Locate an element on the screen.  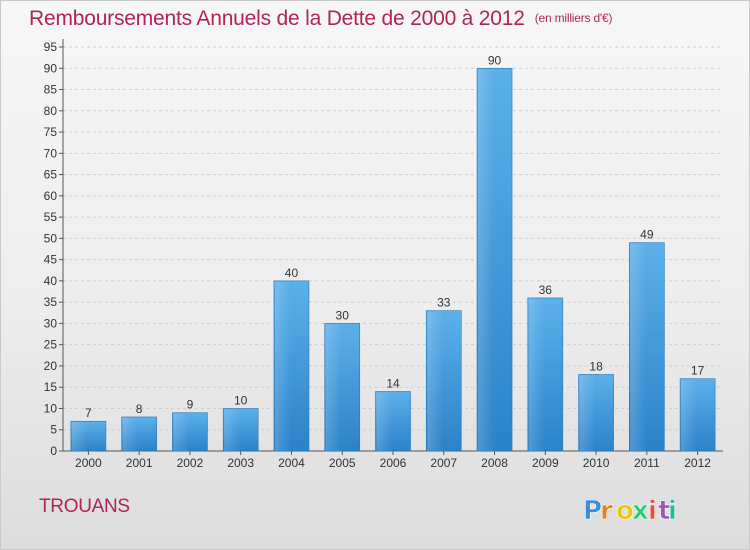
data-label-2001: 8 is located at coordinates (139, 409).